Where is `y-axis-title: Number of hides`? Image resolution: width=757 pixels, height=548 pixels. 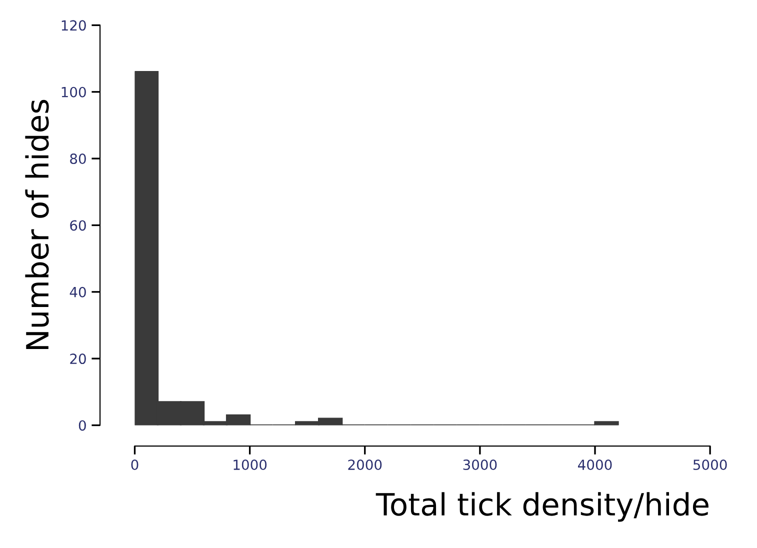 y-axis-title: Number of hides is located at coordinates (37, 225).